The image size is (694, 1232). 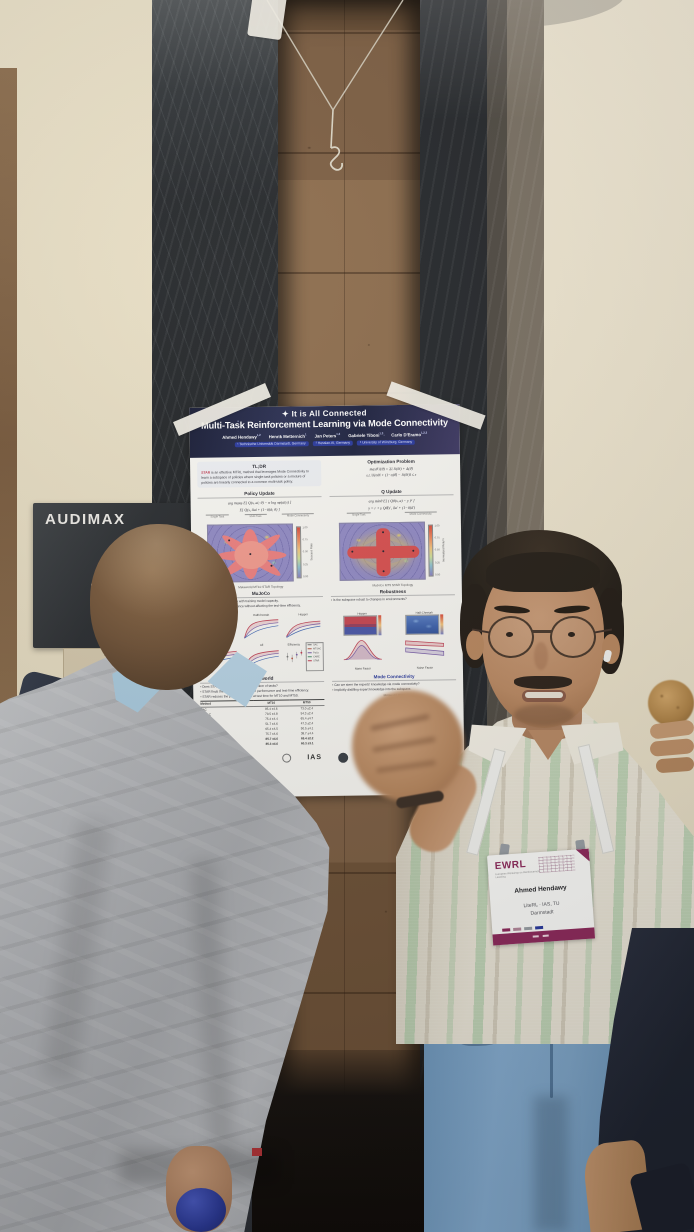 I want to click on topology-right-caption: MuJoCo MT5 STAR Topology, so click(x=393, y=585).